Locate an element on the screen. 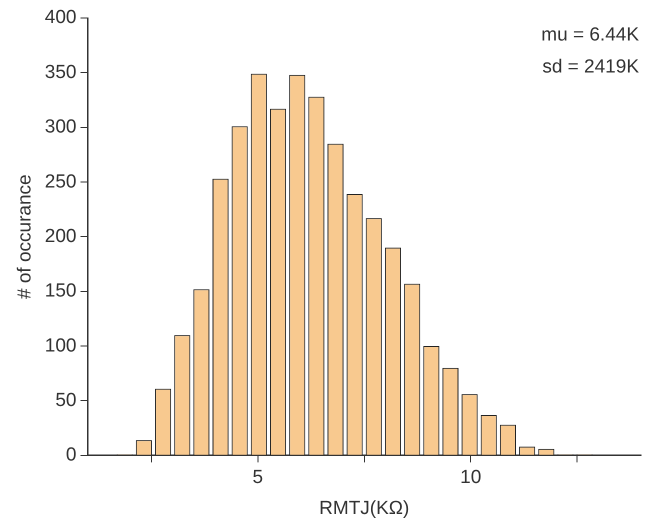 The width and height of the screenshot is (669, 528). y-tick-label: 150 is located at coordinates (60, 291).